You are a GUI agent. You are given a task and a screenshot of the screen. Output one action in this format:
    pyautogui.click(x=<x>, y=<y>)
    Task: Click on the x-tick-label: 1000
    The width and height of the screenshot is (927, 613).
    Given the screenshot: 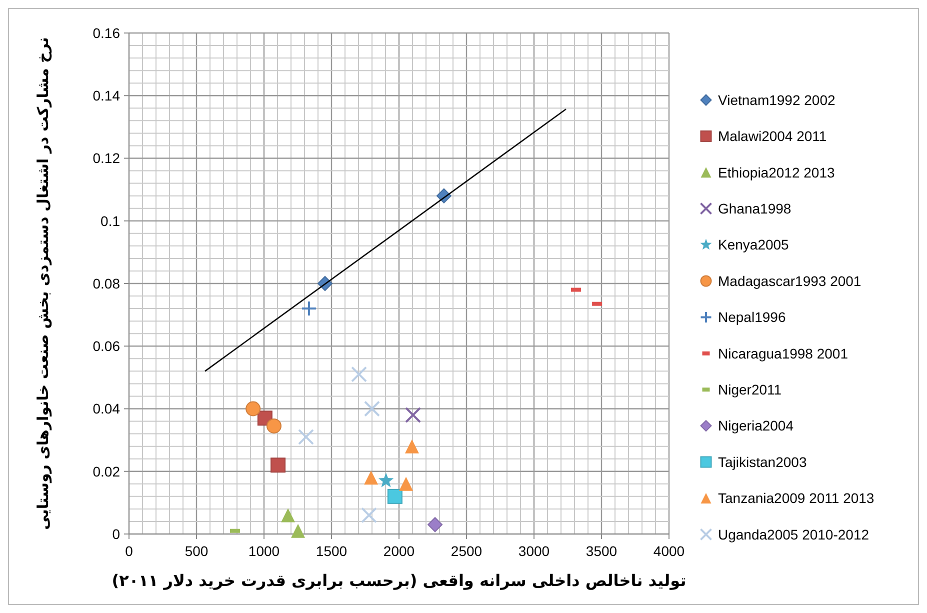 What is the action you would take?
    pyautogui.click(x=264, y=551)
    